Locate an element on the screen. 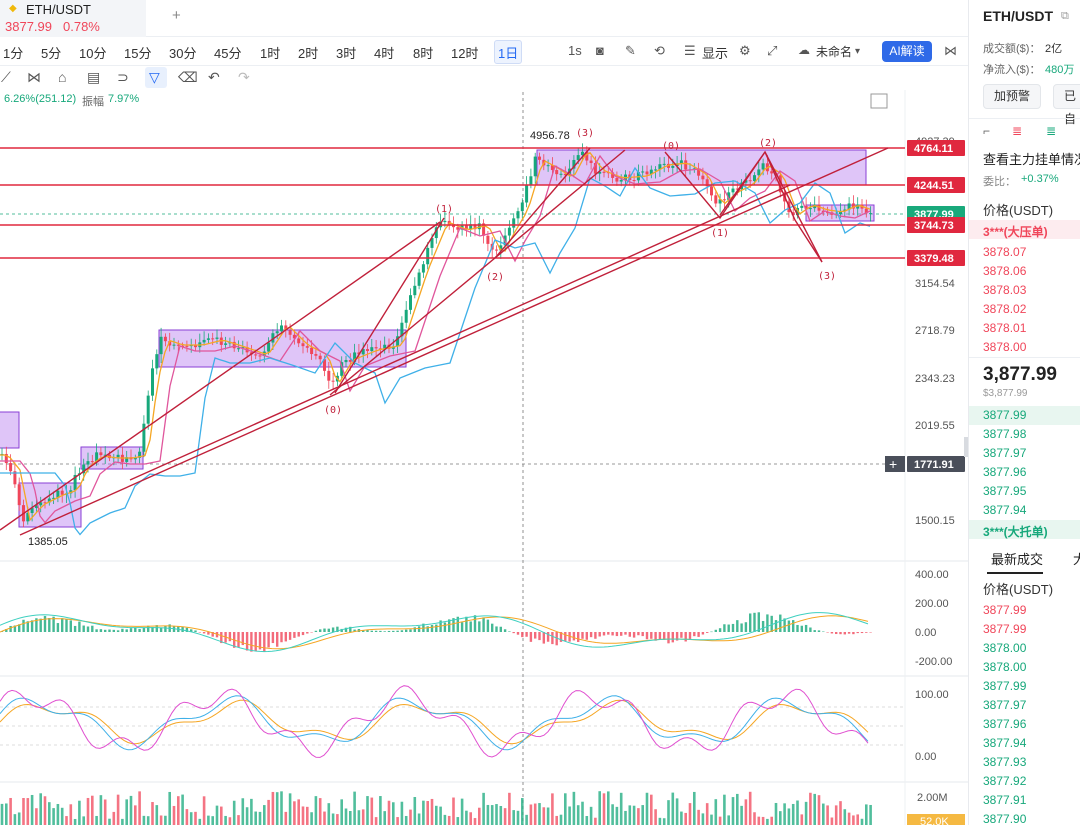  interval-4h: 4时 is located at coordinates (384, 53).